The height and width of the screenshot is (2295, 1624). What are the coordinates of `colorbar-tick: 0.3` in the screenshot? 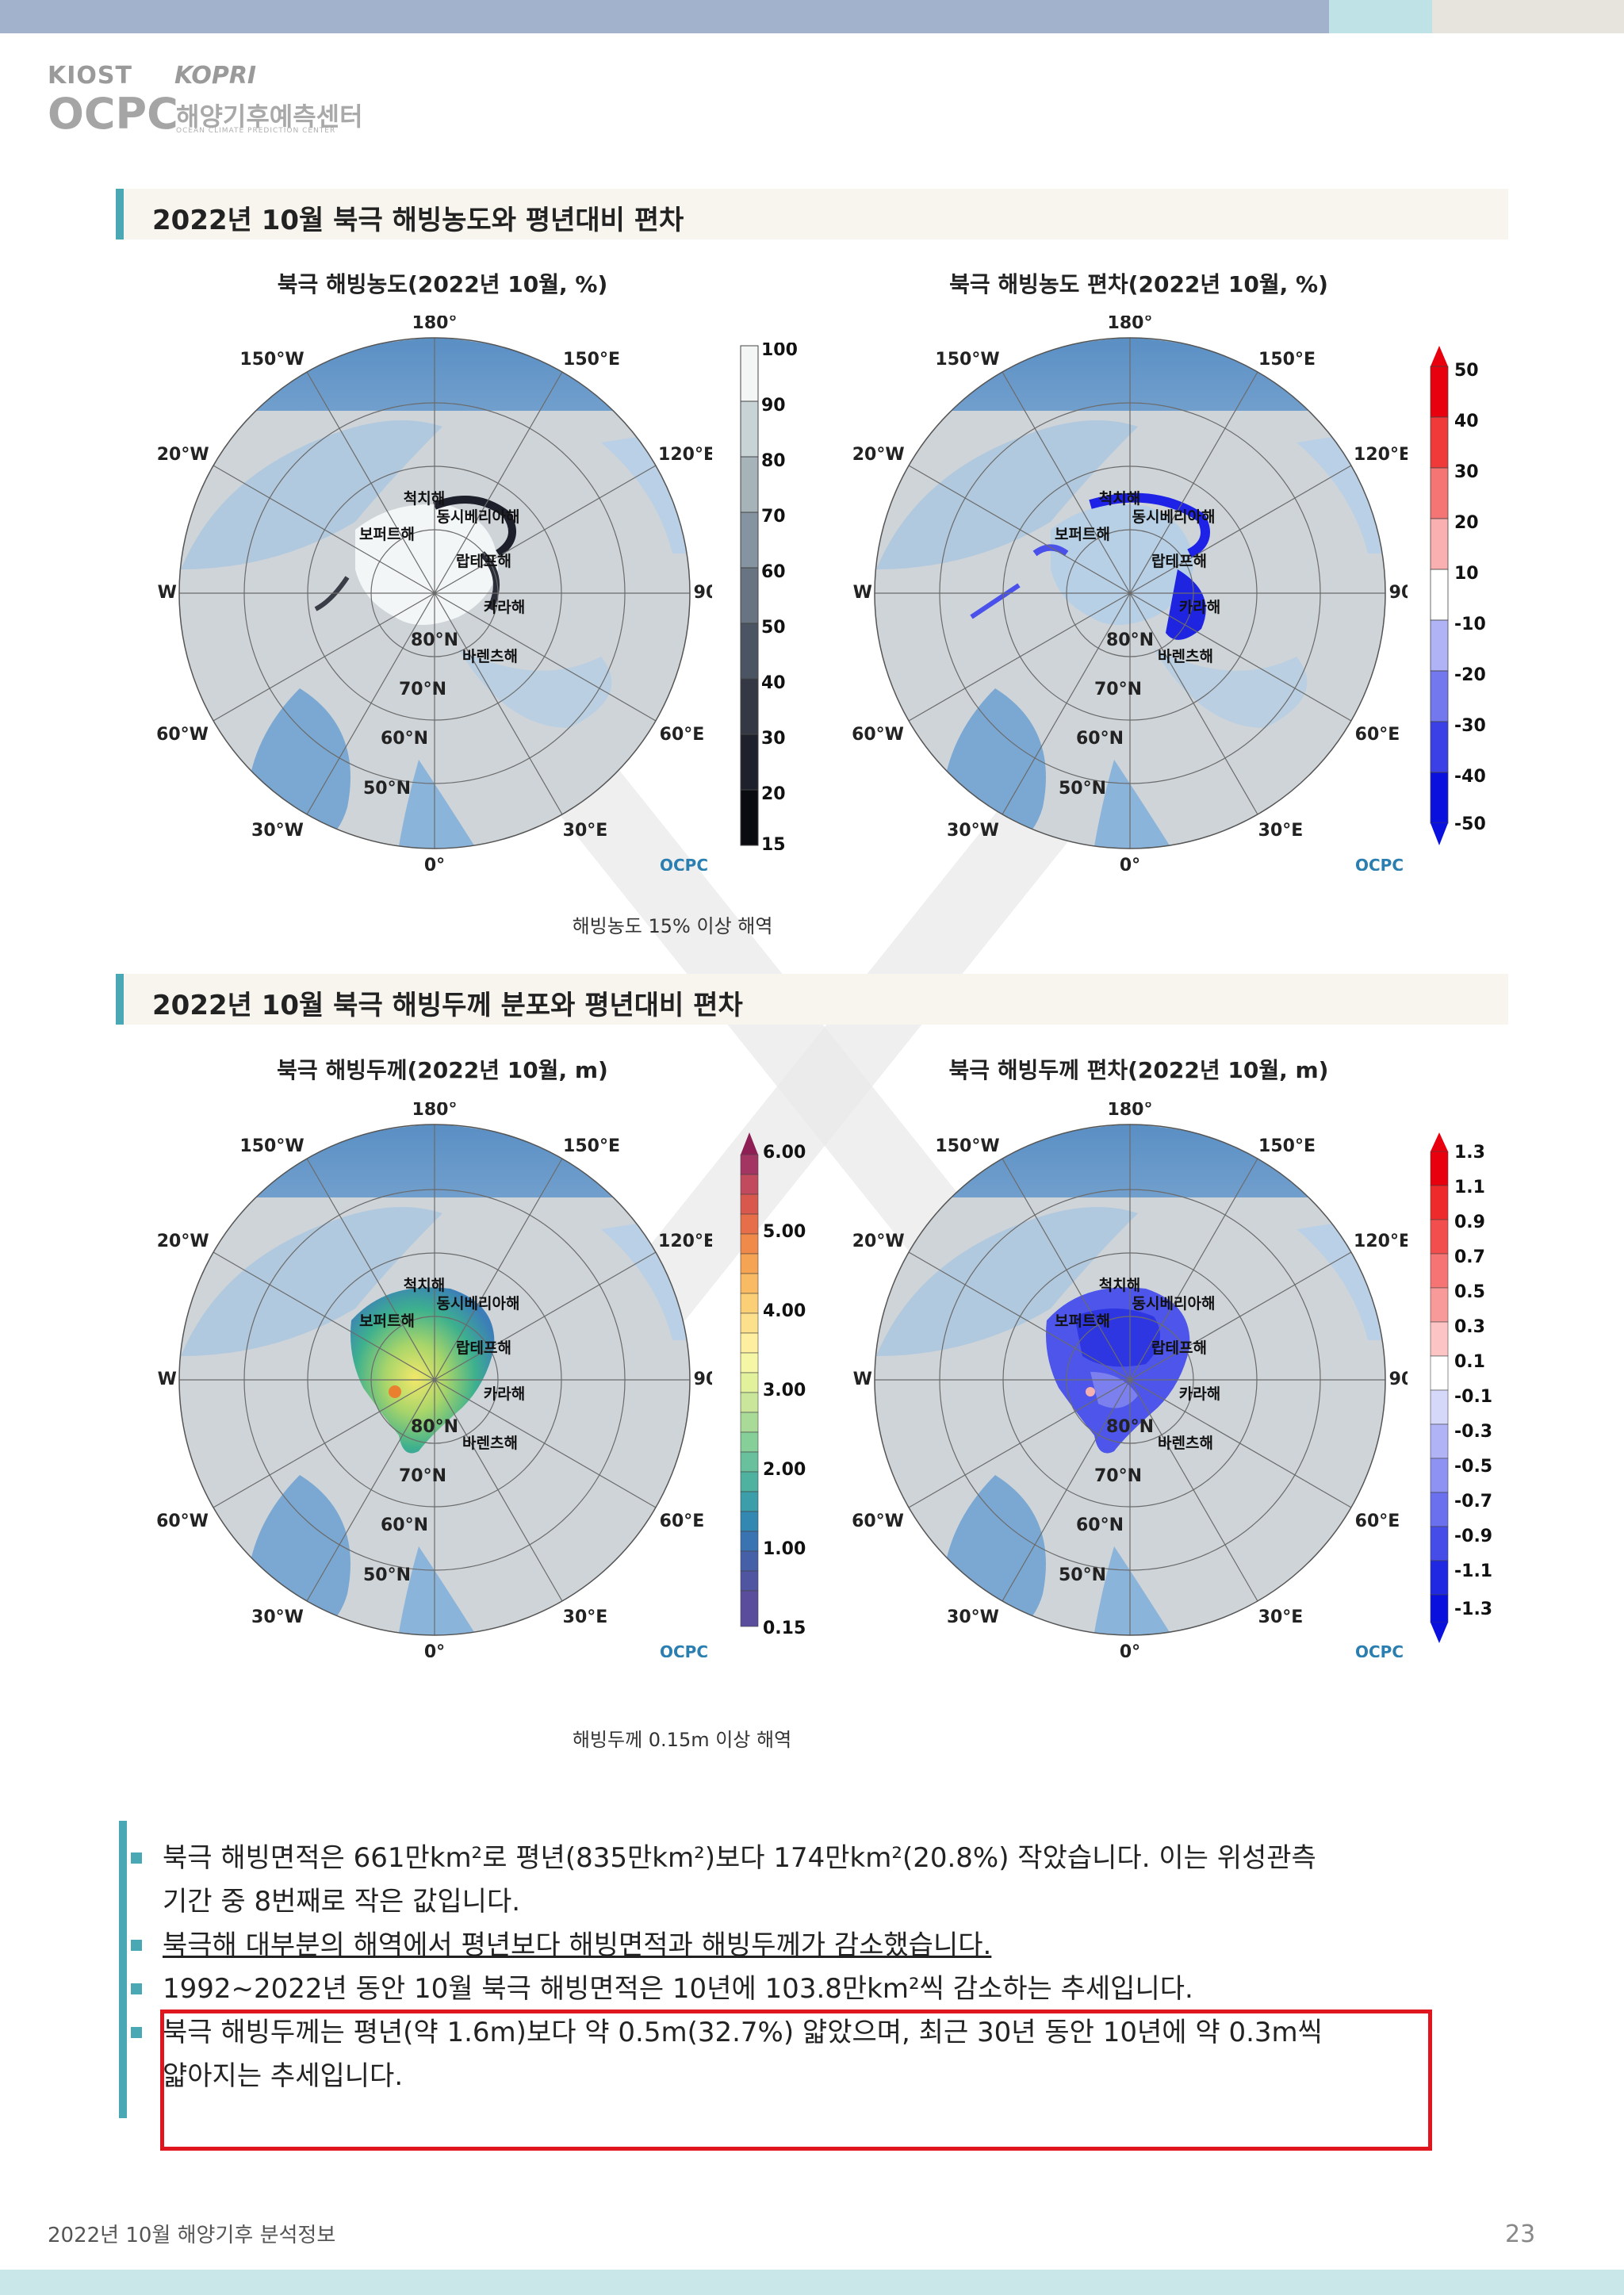 It's located at (1469, 1327).